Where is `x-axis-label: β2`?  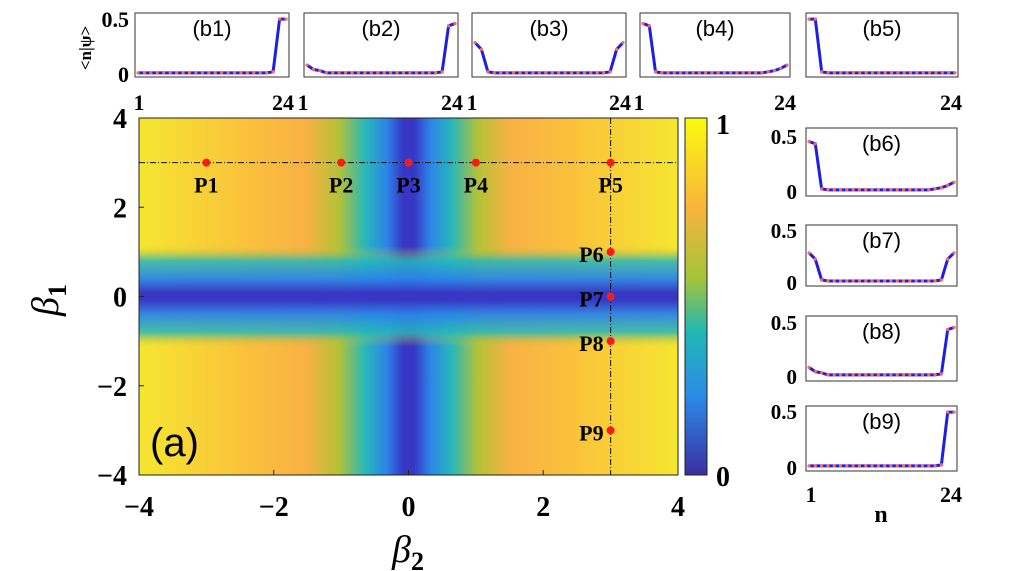 x-axis-label: β2 is located at coordinates (407, 550).